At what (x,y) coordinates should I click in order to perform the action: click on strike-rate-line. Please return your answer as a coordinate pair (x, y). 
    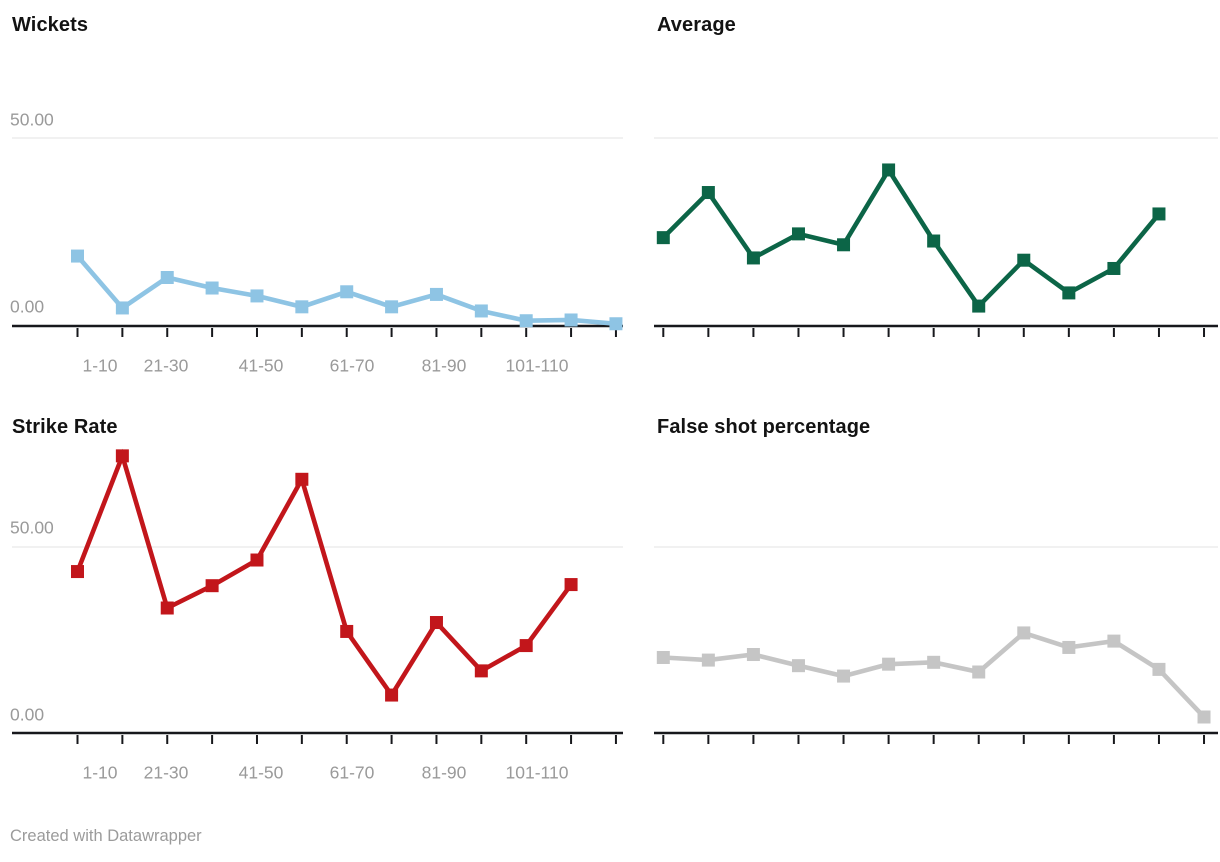
    Looking at the image, I should click on (324, 574).